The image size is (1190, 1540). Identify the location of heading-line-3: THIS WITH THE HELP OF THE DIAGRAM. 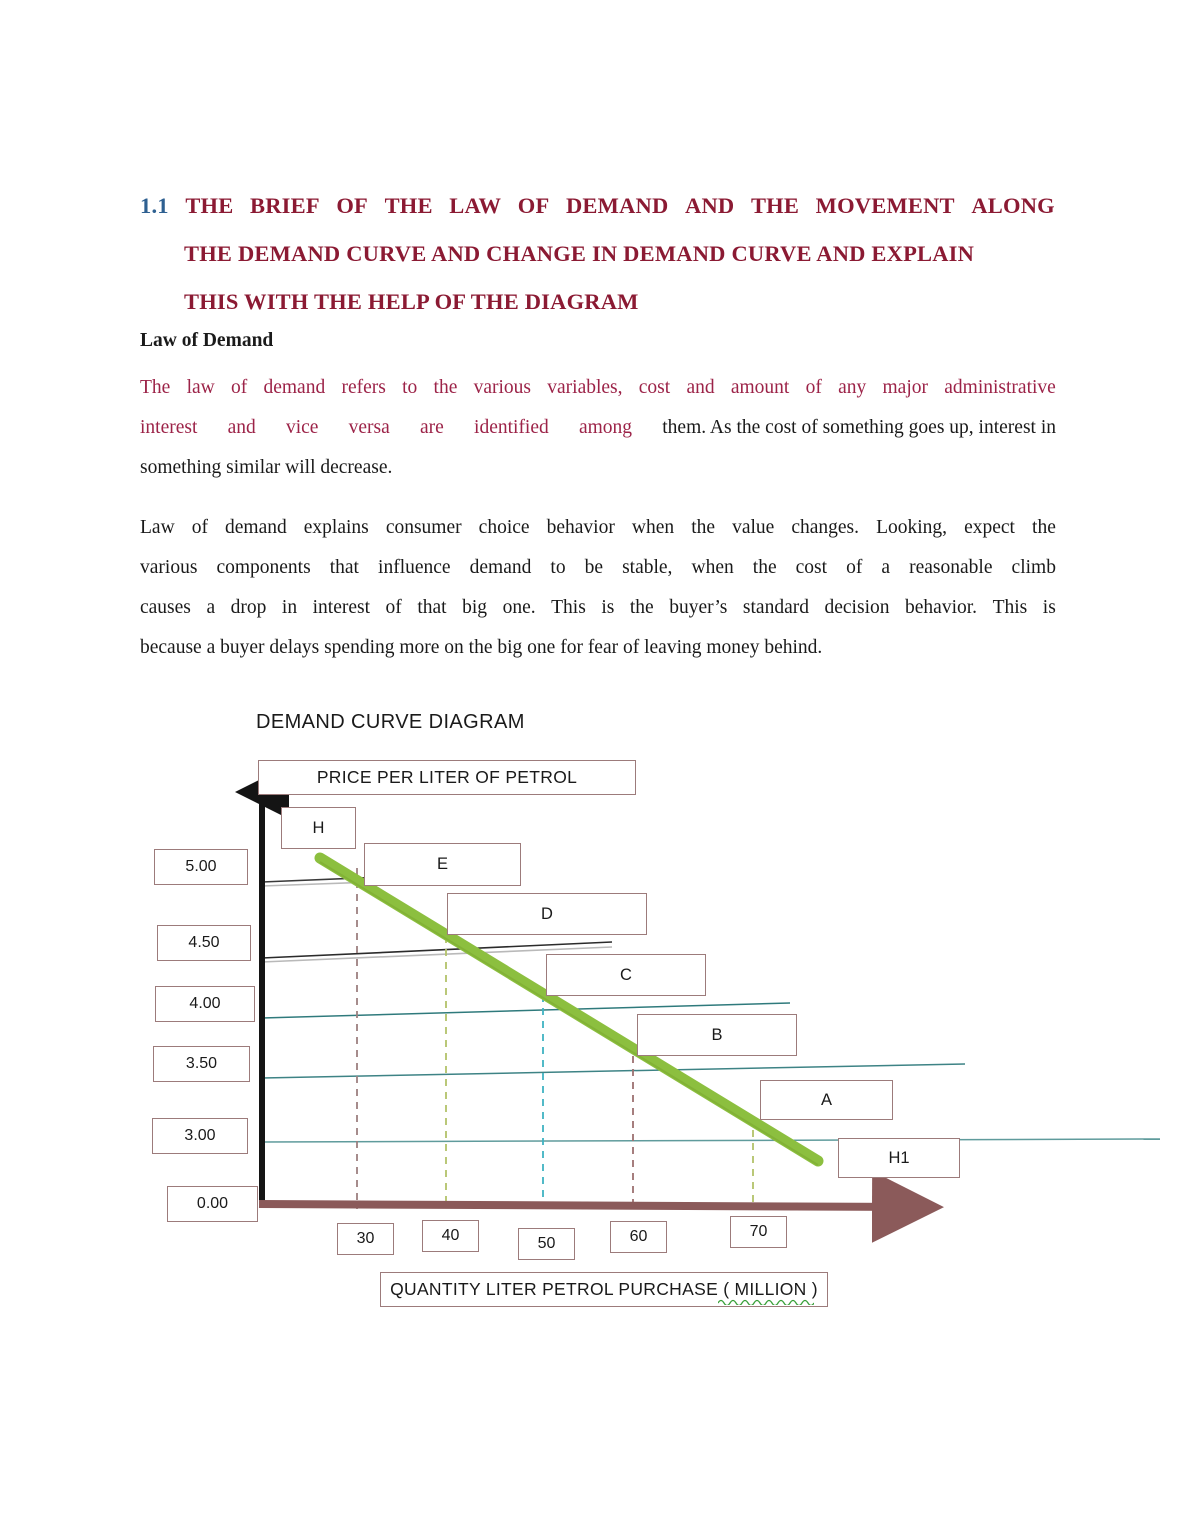
(411, 301).